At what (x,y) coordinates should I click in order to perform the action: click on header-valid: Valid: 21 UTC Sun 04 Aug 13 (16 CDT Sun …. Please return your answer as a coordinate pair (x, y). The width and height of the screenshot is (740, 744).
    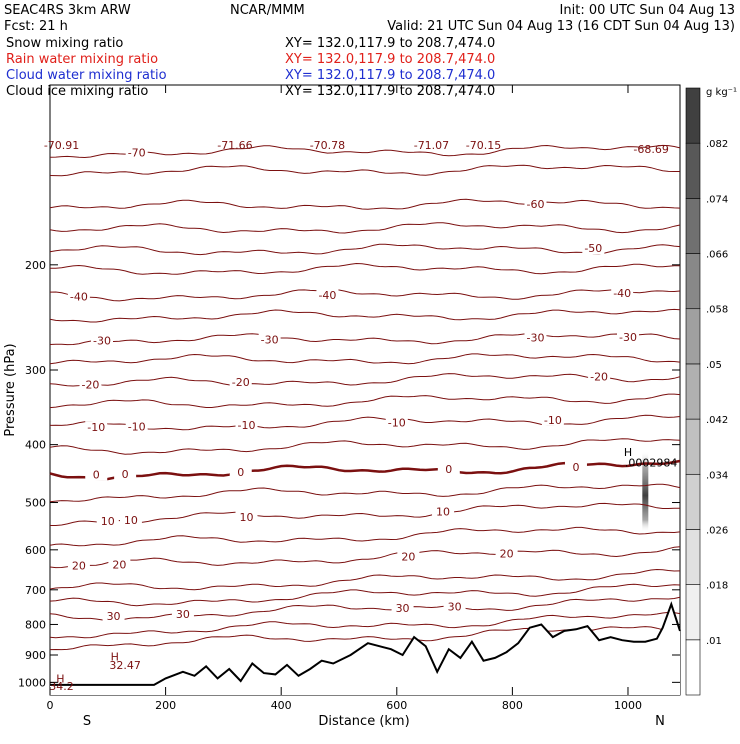
    Looking at the image, I should click on (561, 26).